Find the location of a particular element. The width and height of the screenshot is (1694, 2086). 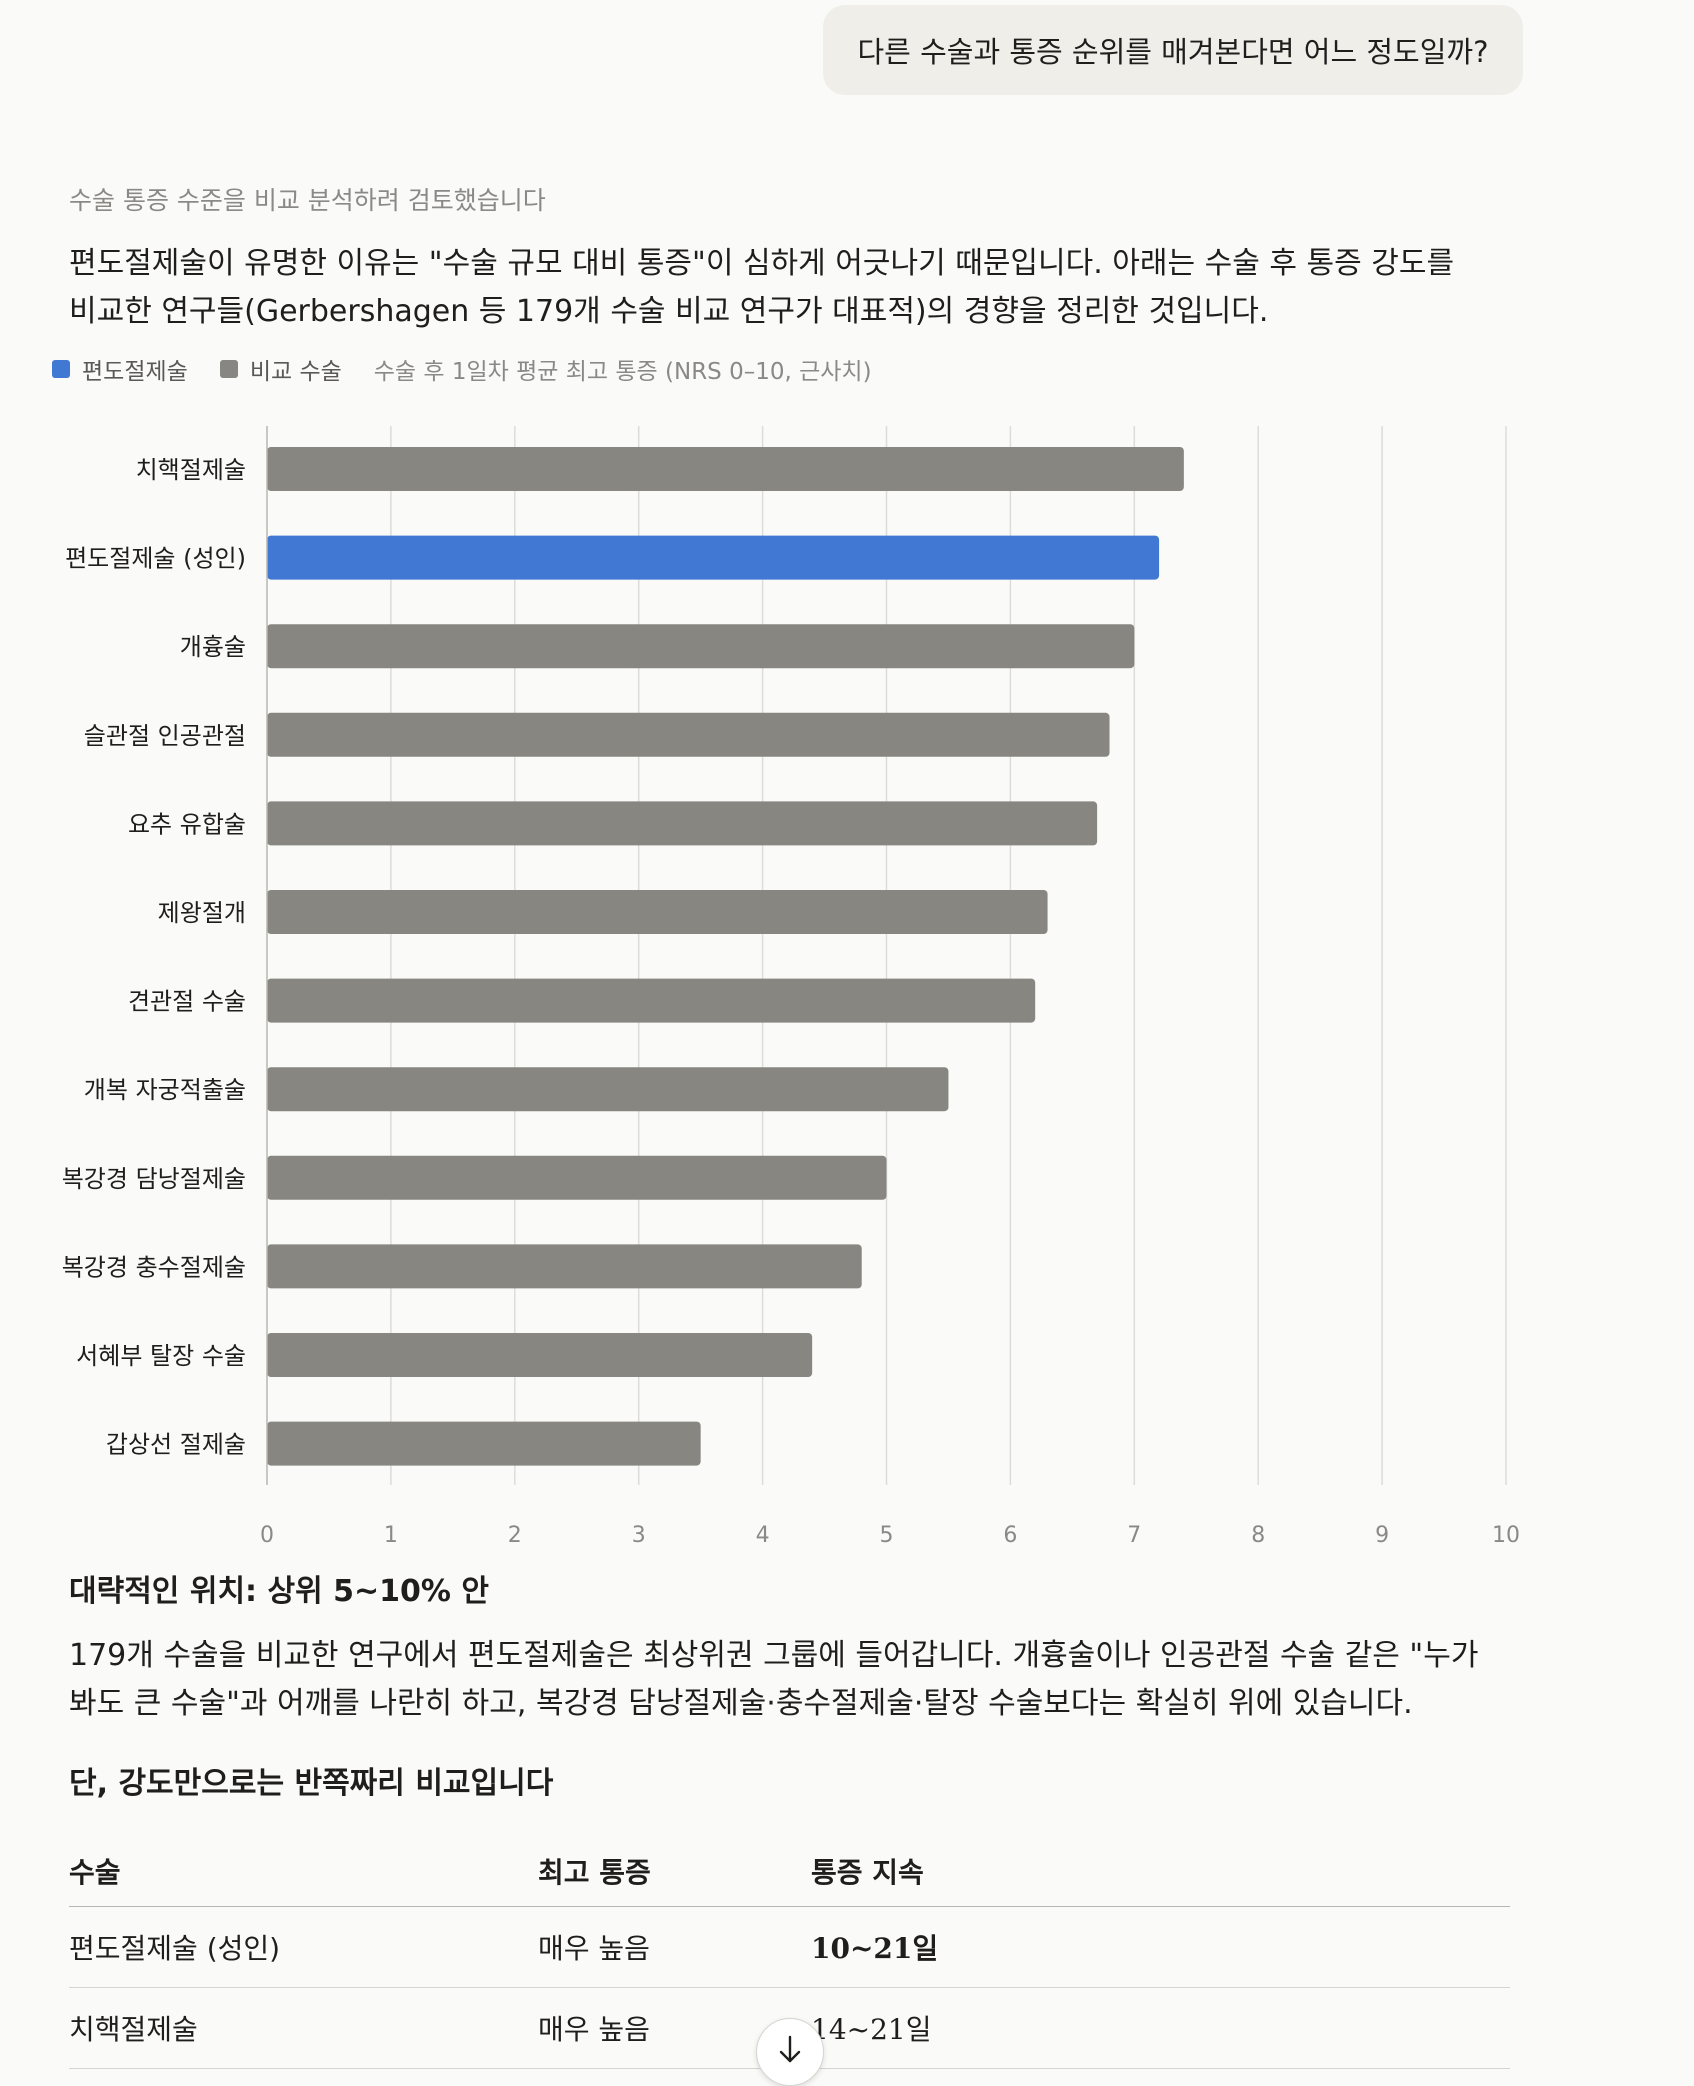

table-row: 편도절제술 (성인) 매우 높음 10~21일 is located at coordinates (789, 1947).